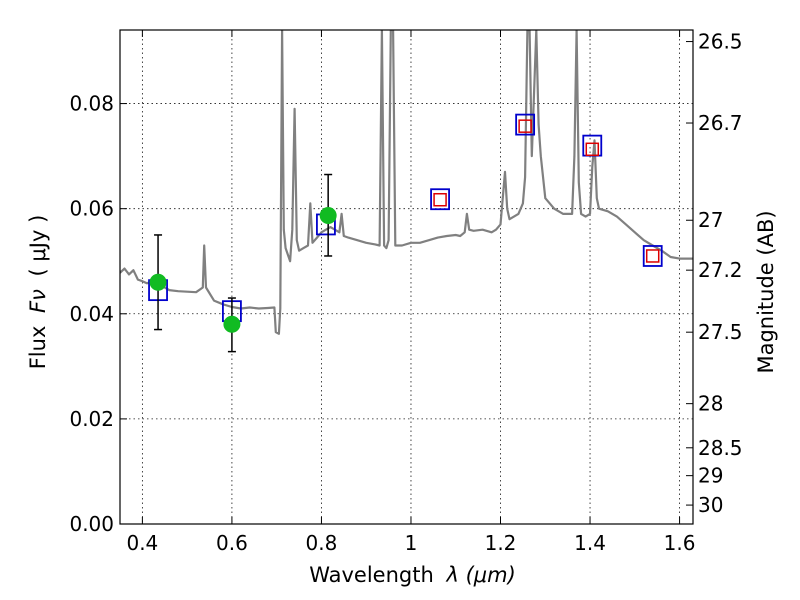 The width and height of the screenshot is (800, 600). I want to click on y2-tick-label: 26.7, so click(720, 123).